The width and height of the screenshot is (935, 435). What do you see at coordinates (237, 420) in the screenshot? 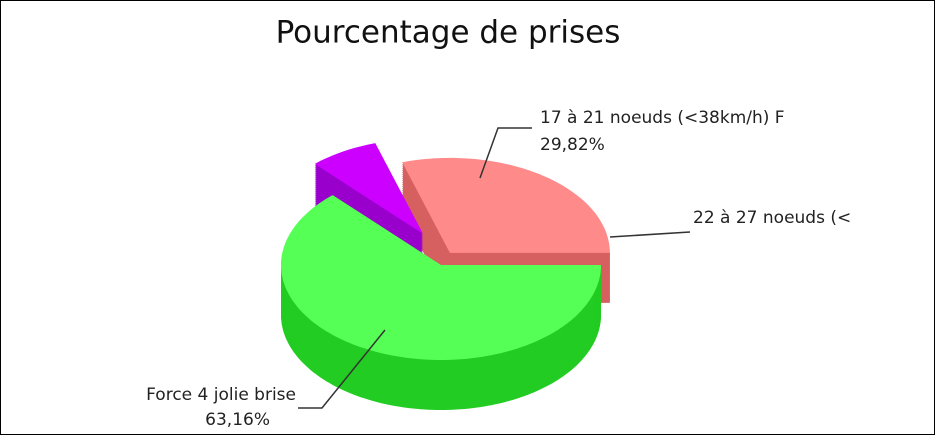
I see `slice-value-label: 63,16%` at bounding box center [237, 420].